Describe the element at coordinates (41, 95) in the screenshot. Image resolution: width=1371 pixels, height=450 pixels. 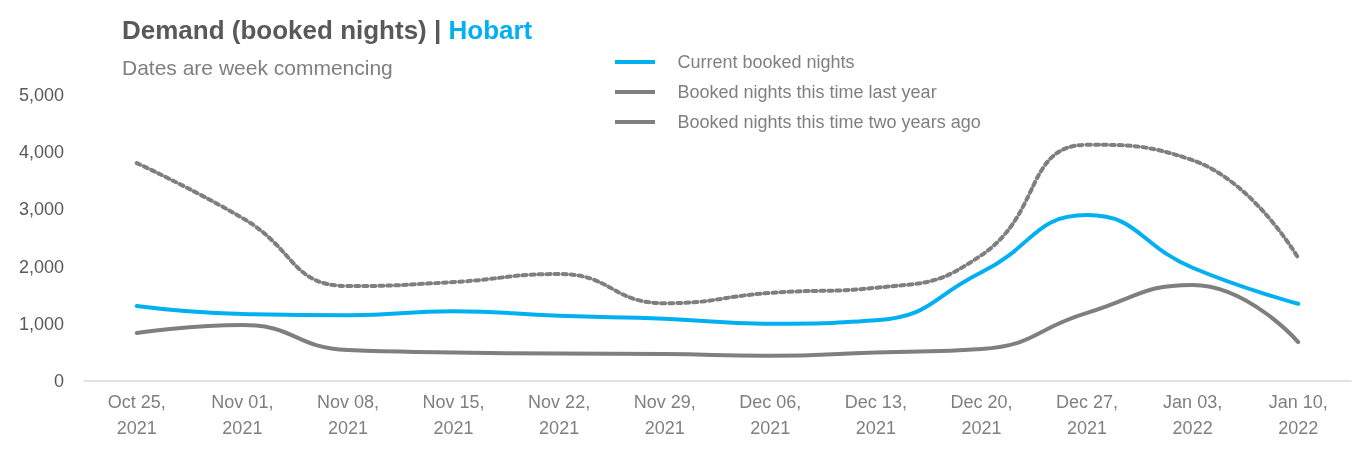
I see `y-tick-label: 5,000` at that location.